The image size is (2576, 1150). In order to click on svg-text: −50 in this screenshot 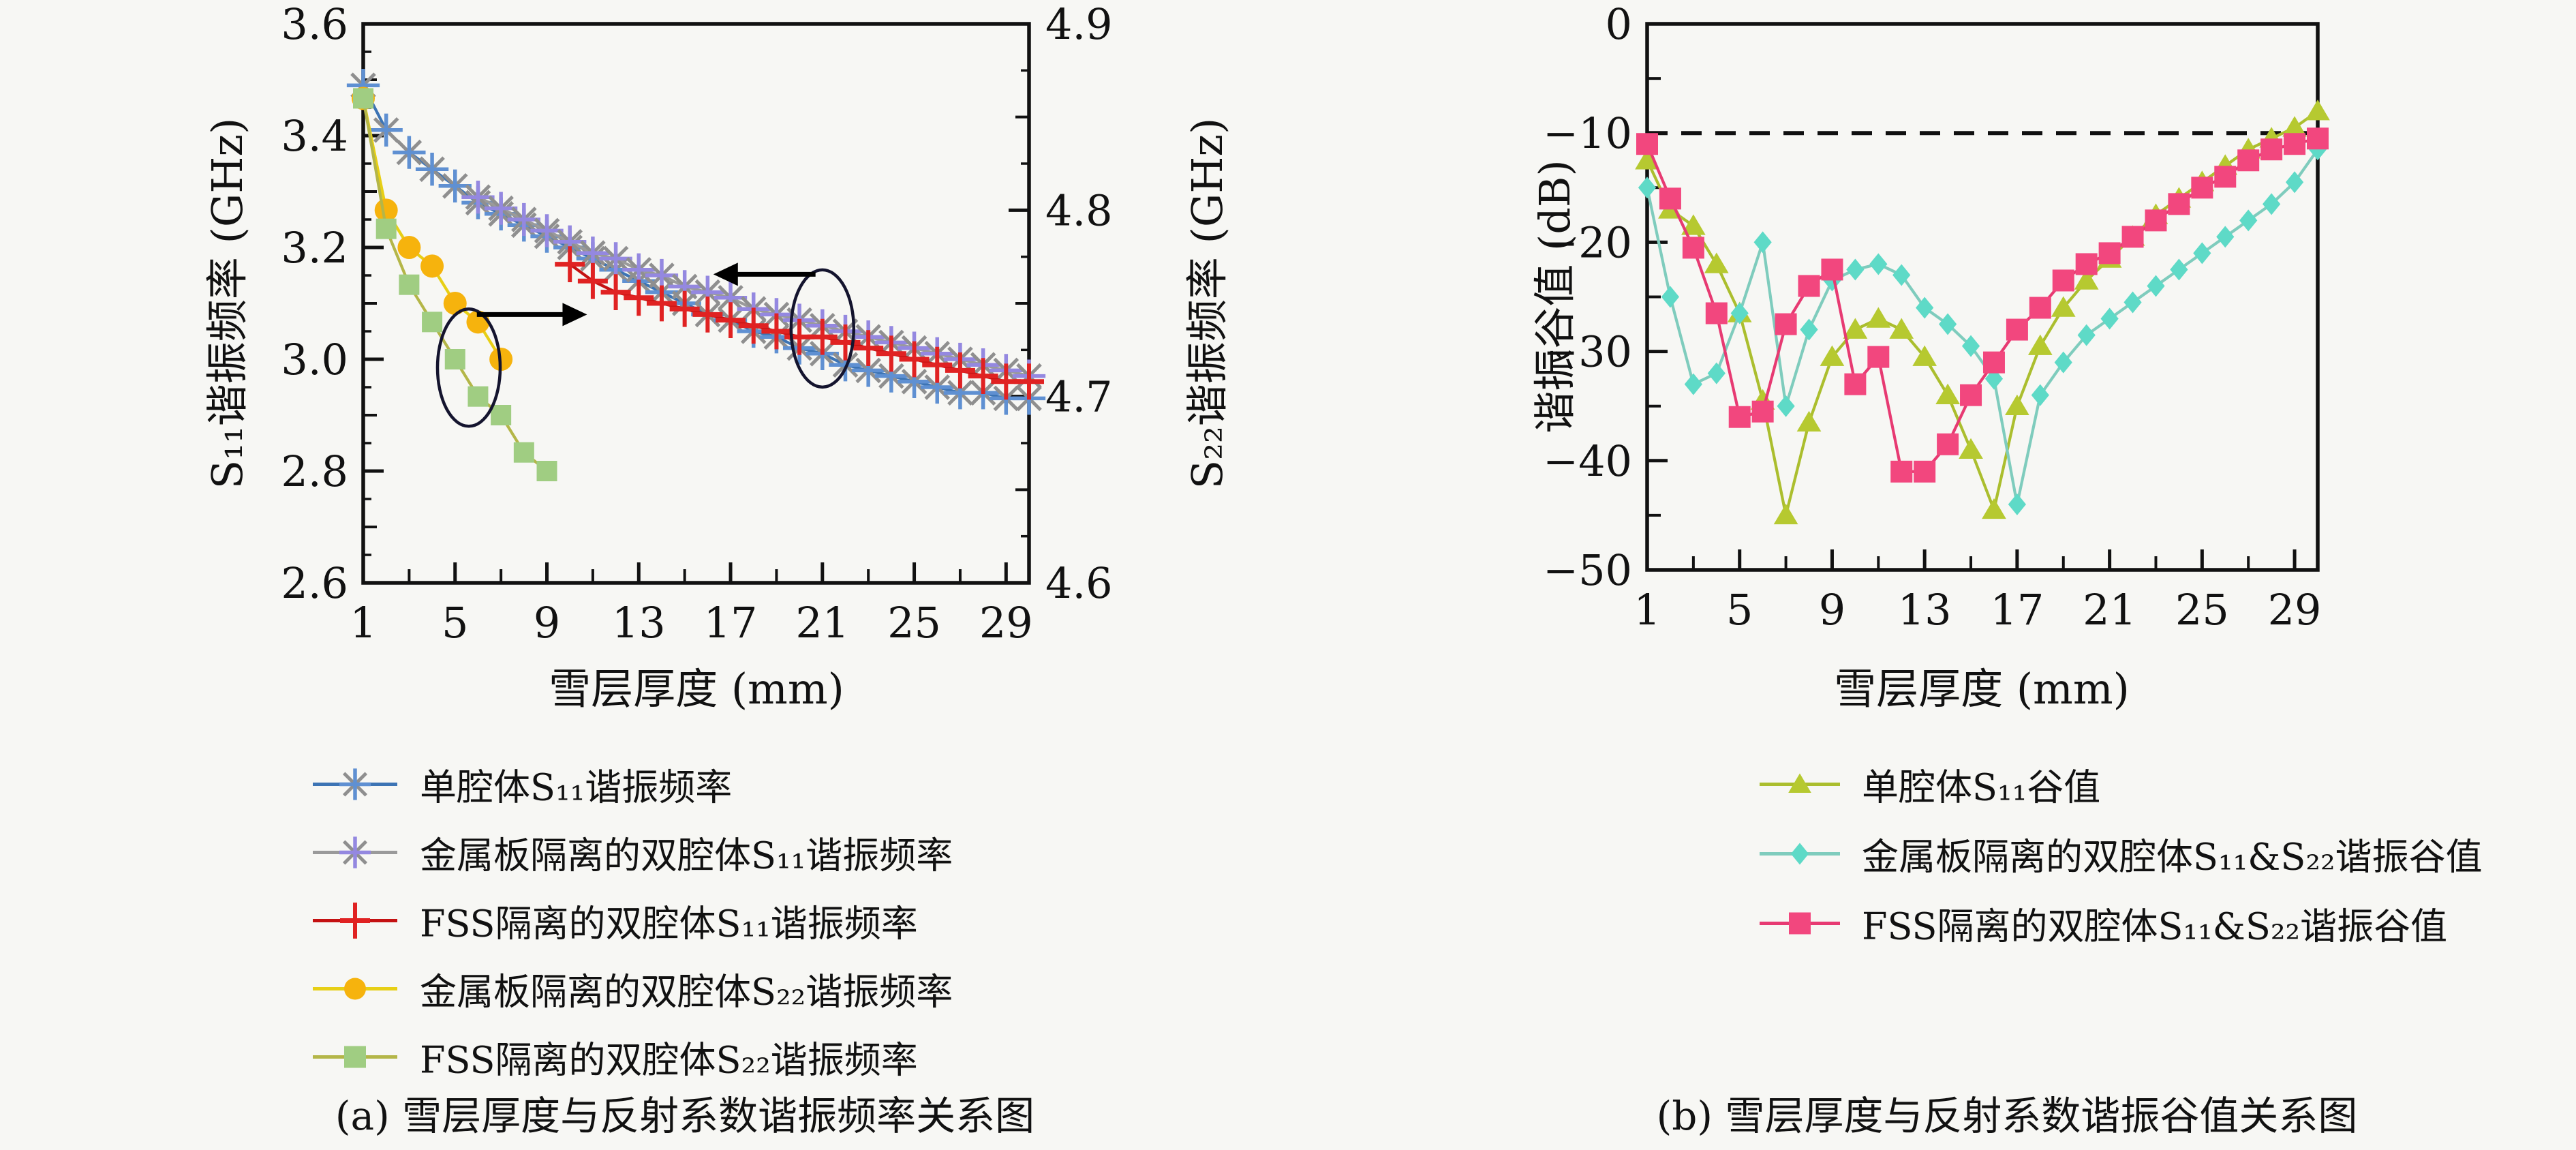, I will do `click(1587, 570)`.